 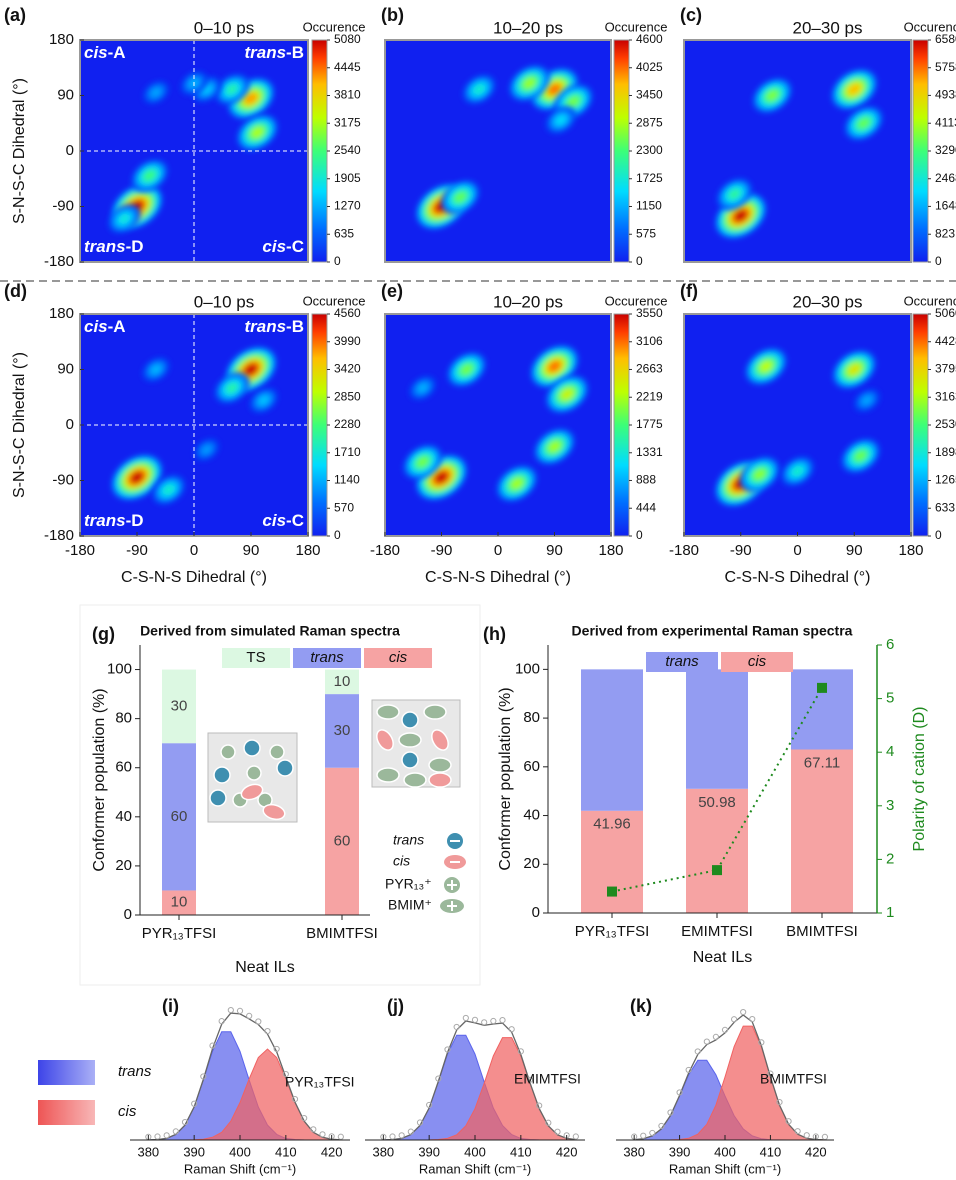 I want to click on colorbar-tick-label: 2663, so click(x=649, y=369).